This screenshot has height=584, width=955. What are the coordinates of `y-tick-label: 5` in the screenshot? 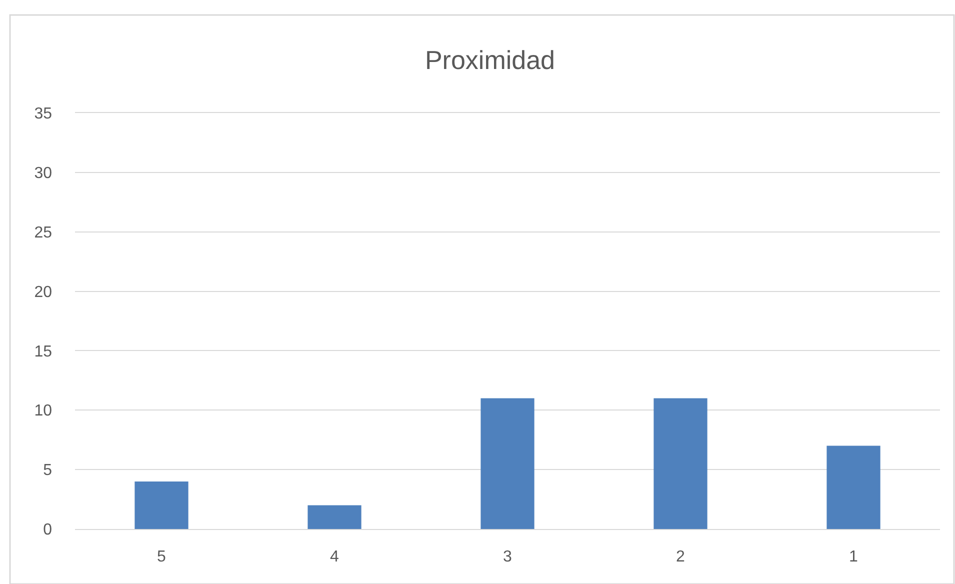 It's located at (47, 471).